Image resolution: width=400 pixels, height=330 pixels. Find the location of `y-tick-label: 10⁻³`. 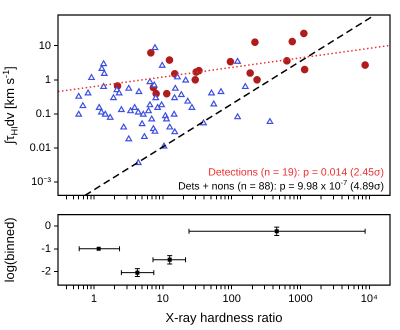

y-tick-label: 10⁻³ is located at coordinates (41, 182).